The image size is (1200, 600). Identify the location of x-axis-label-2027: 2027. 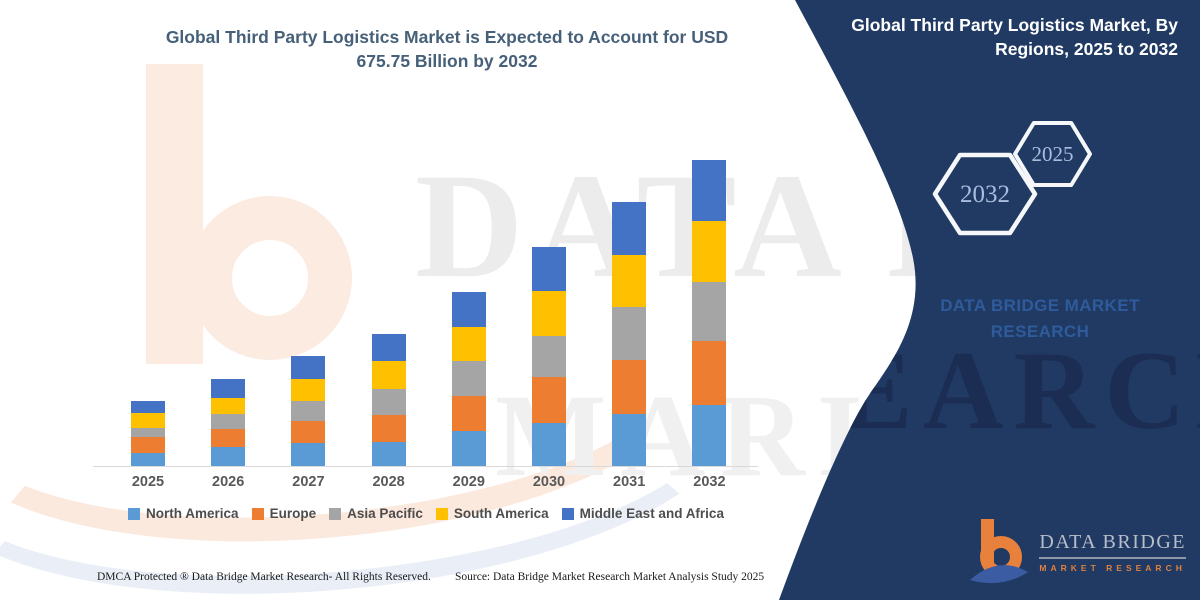
(308, 482).